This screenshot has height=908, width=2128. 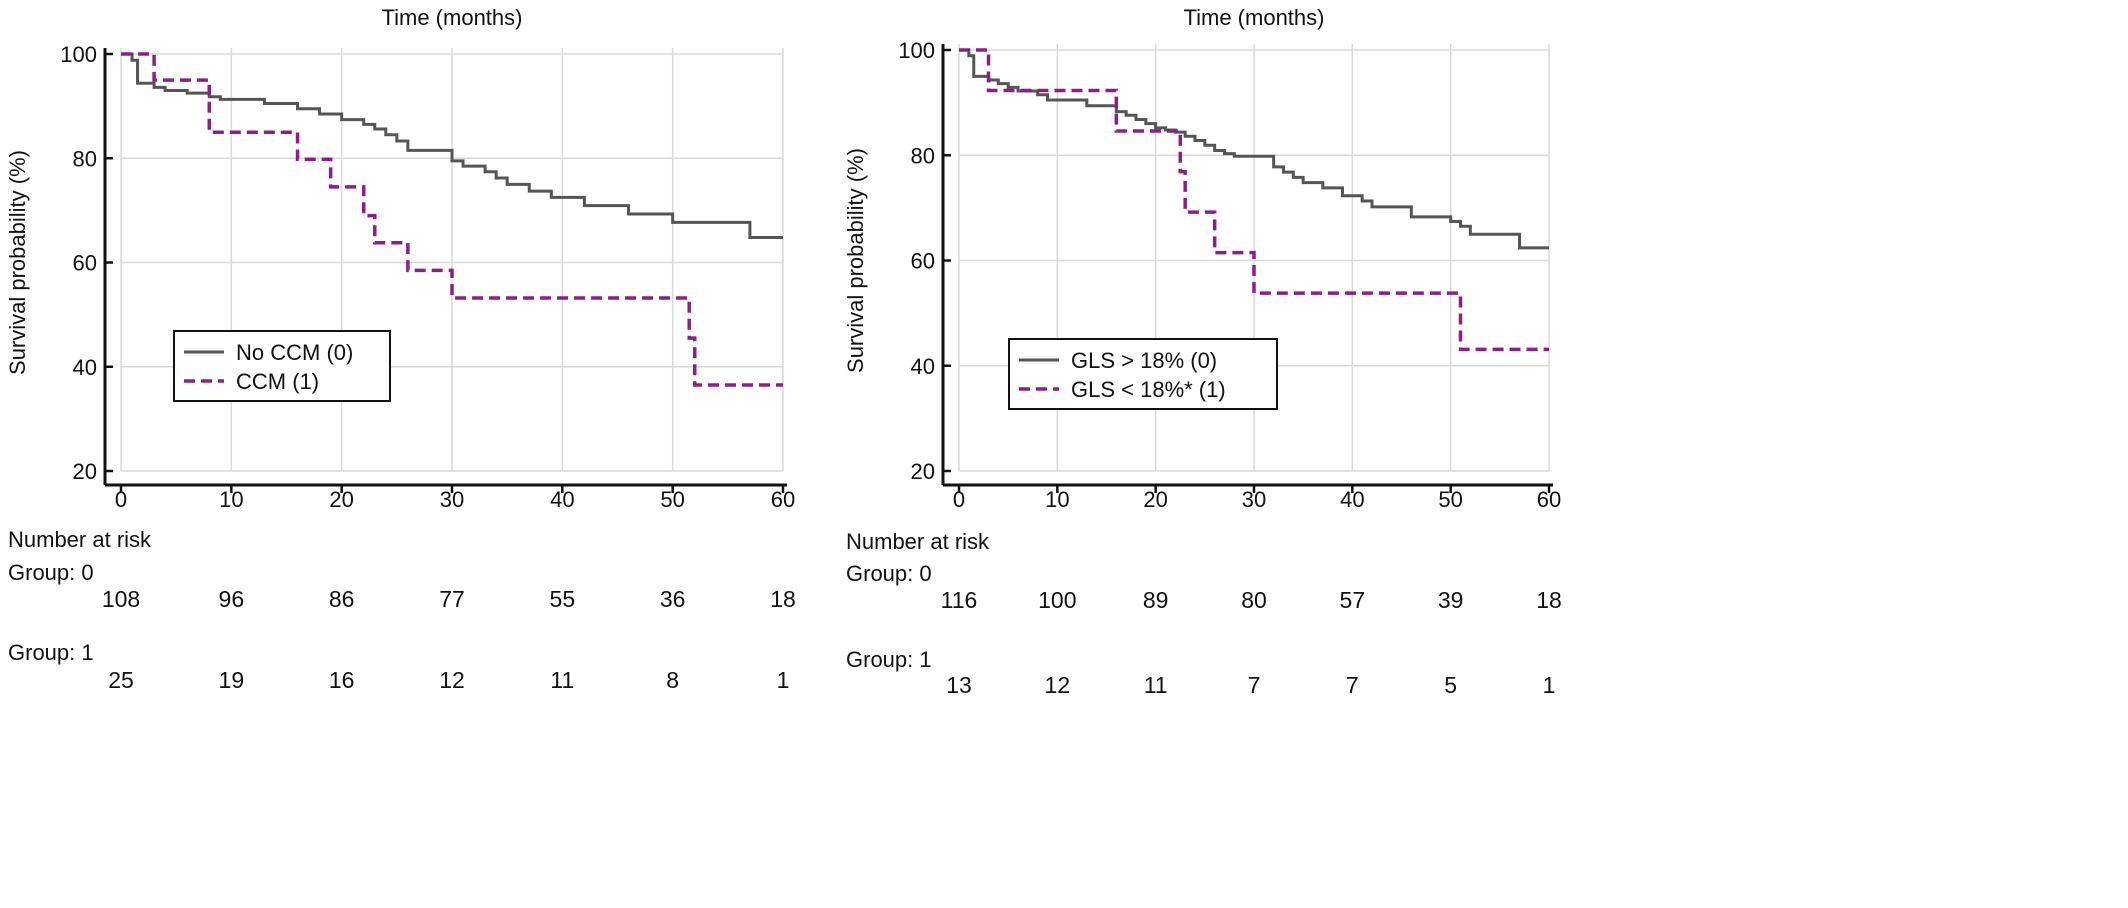 I want to click on legend: GLS > 18% (0) GLS < 18%* (1), so click(x=1143, y=374).